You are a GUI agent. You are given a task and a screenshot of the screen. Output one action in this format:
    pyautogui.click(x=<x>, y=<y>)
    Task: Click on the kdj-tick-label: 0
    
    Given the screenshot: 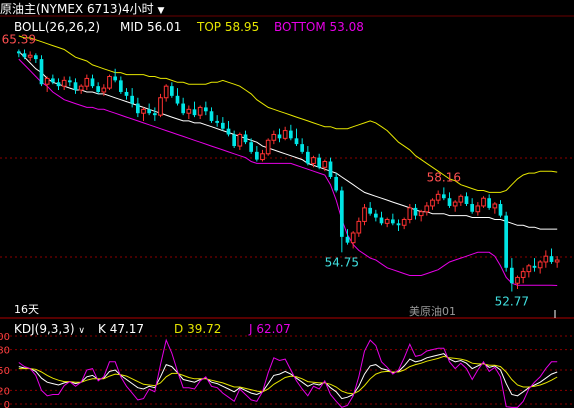 What is the action you would take?
    pyautogui.click(x=7, y=404)
    